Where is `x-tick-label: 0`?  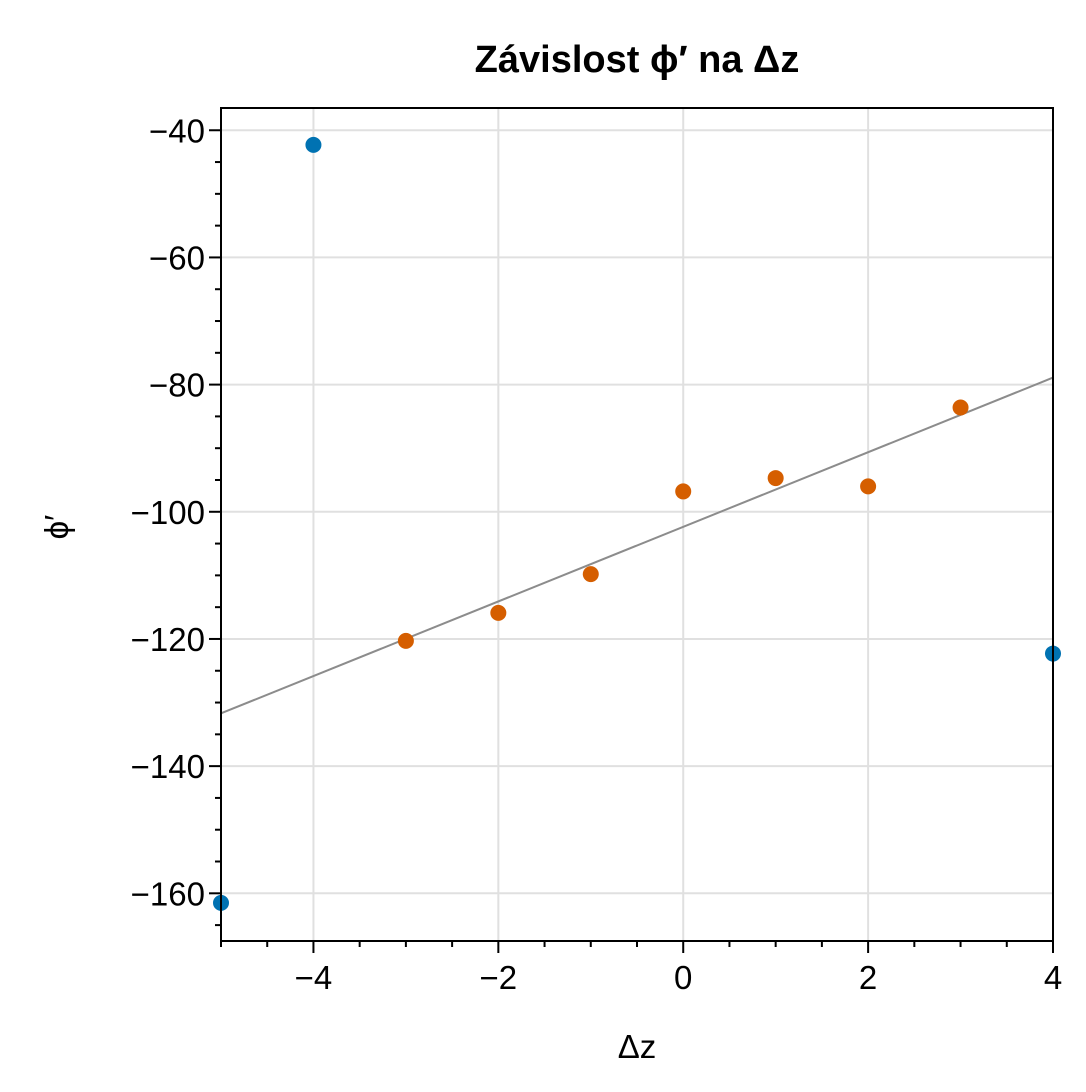
x-tick-label: 0 is located at coordinates (683, 977).